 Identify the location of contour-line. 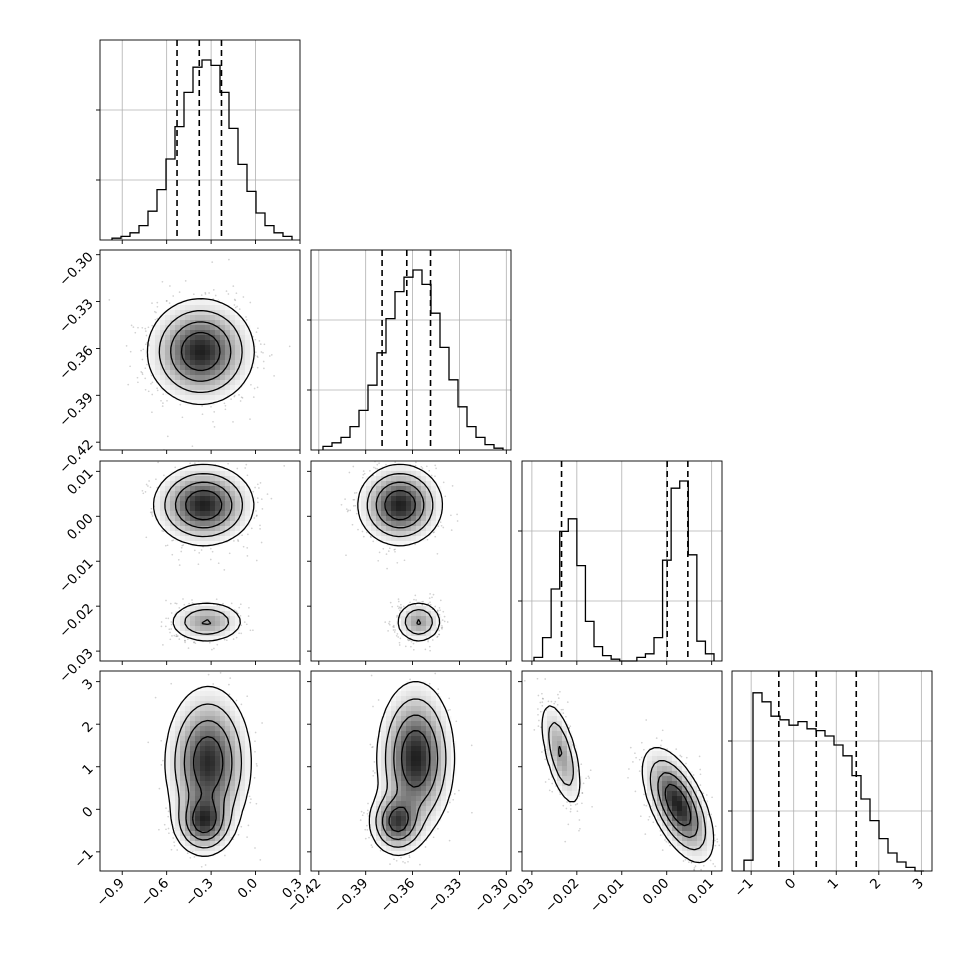
(204, 554).